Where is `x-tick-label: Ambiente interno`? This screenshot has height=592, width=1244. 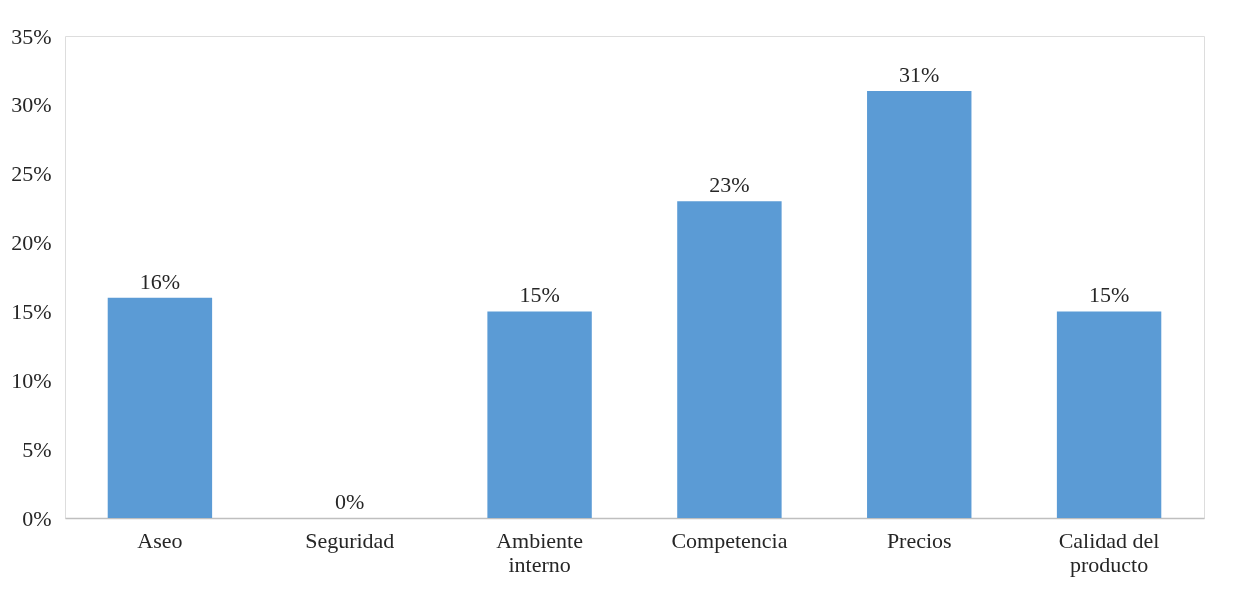 x-tick-label: Ambiente interno is located at coordinates (539, 552).